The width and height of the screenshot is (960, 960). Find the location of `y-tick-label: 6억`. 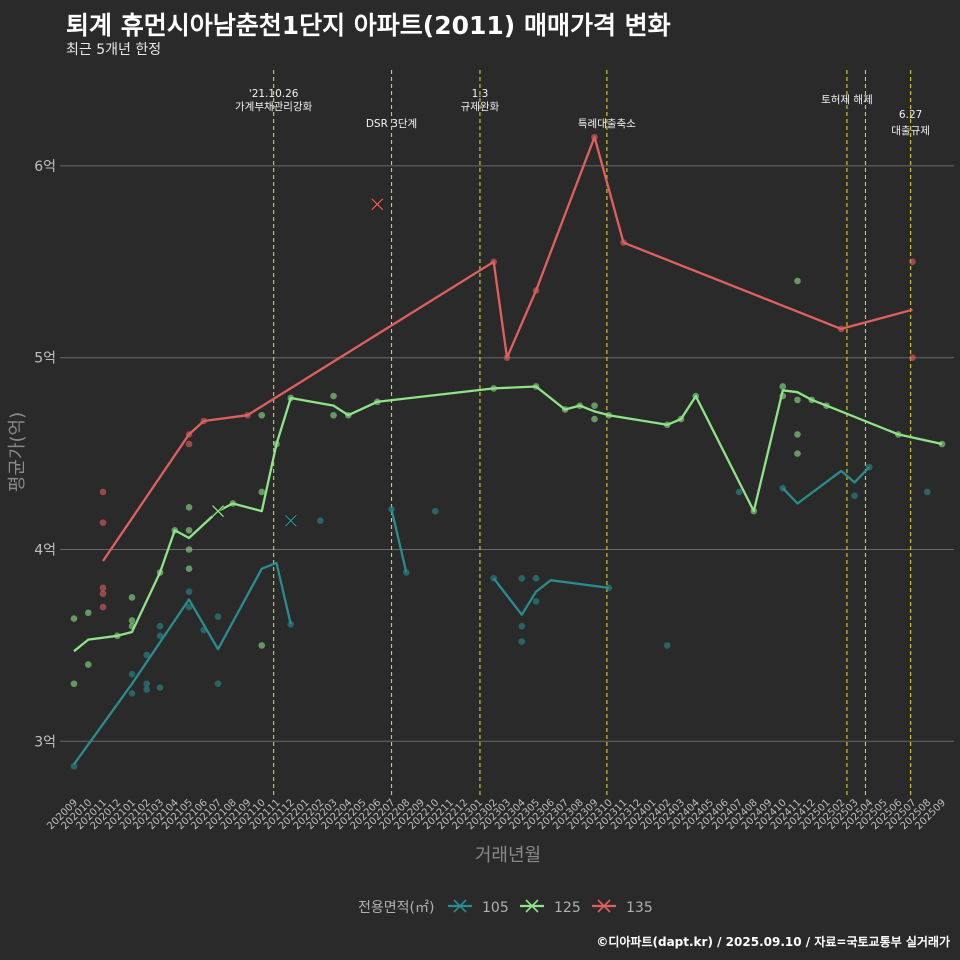

y-tick-label: 6억 is located at coordinates (45, 167).